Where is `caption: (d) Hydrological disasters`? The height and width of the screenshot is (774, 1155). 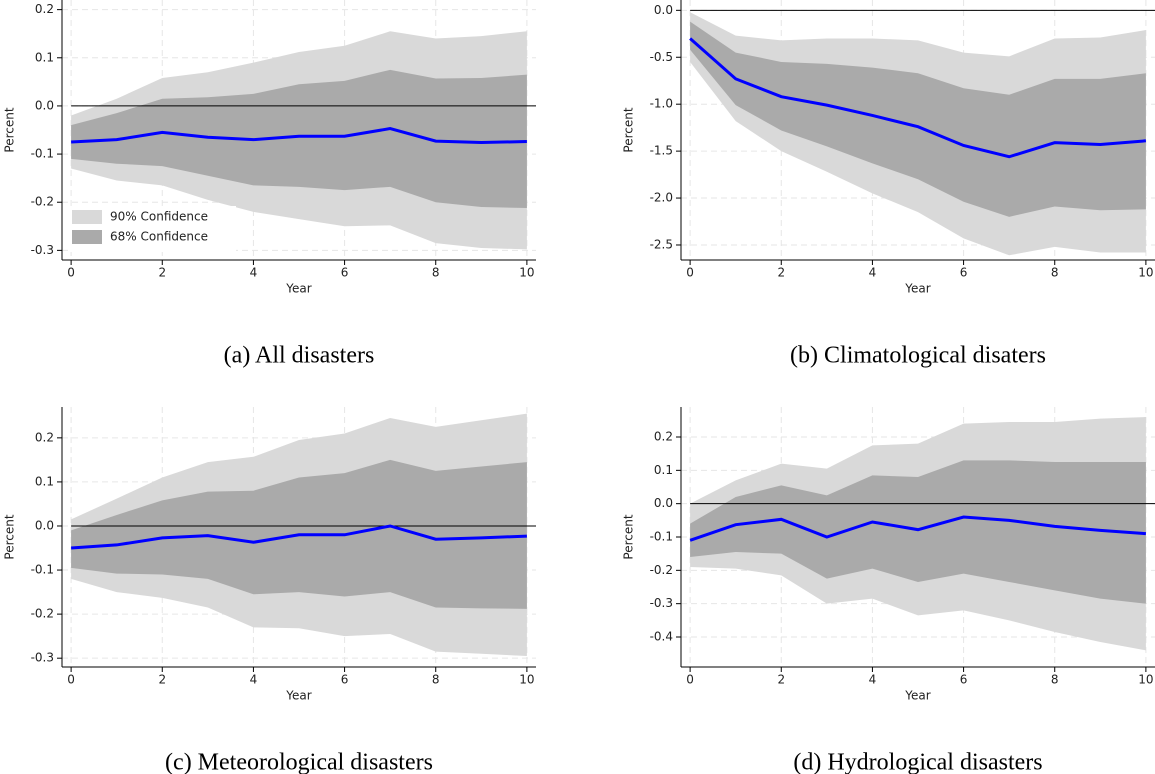 caption: (d) Hydrological disasters is located at coordinates (917, 762).